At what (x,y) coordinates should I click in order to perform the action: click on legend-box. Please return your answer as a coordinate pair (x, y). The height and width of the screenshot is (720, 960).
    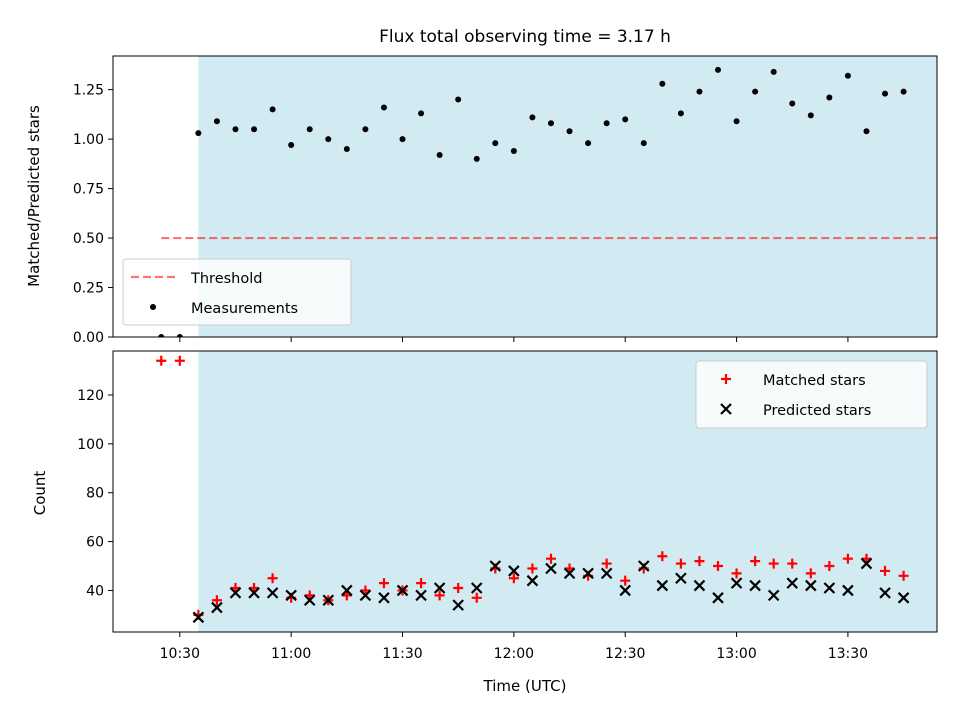
    Looking at the image, I should click on (811, 394).